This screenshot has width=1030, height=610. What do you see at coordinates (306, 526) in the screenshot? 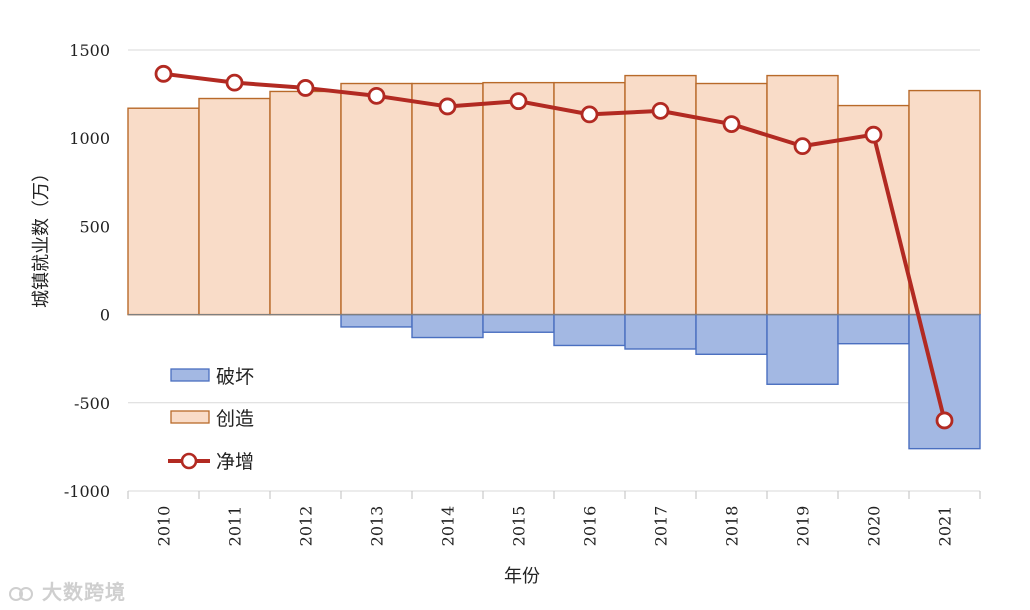
I see `x-tick-label: 2012` at bounding box center [306, 526].